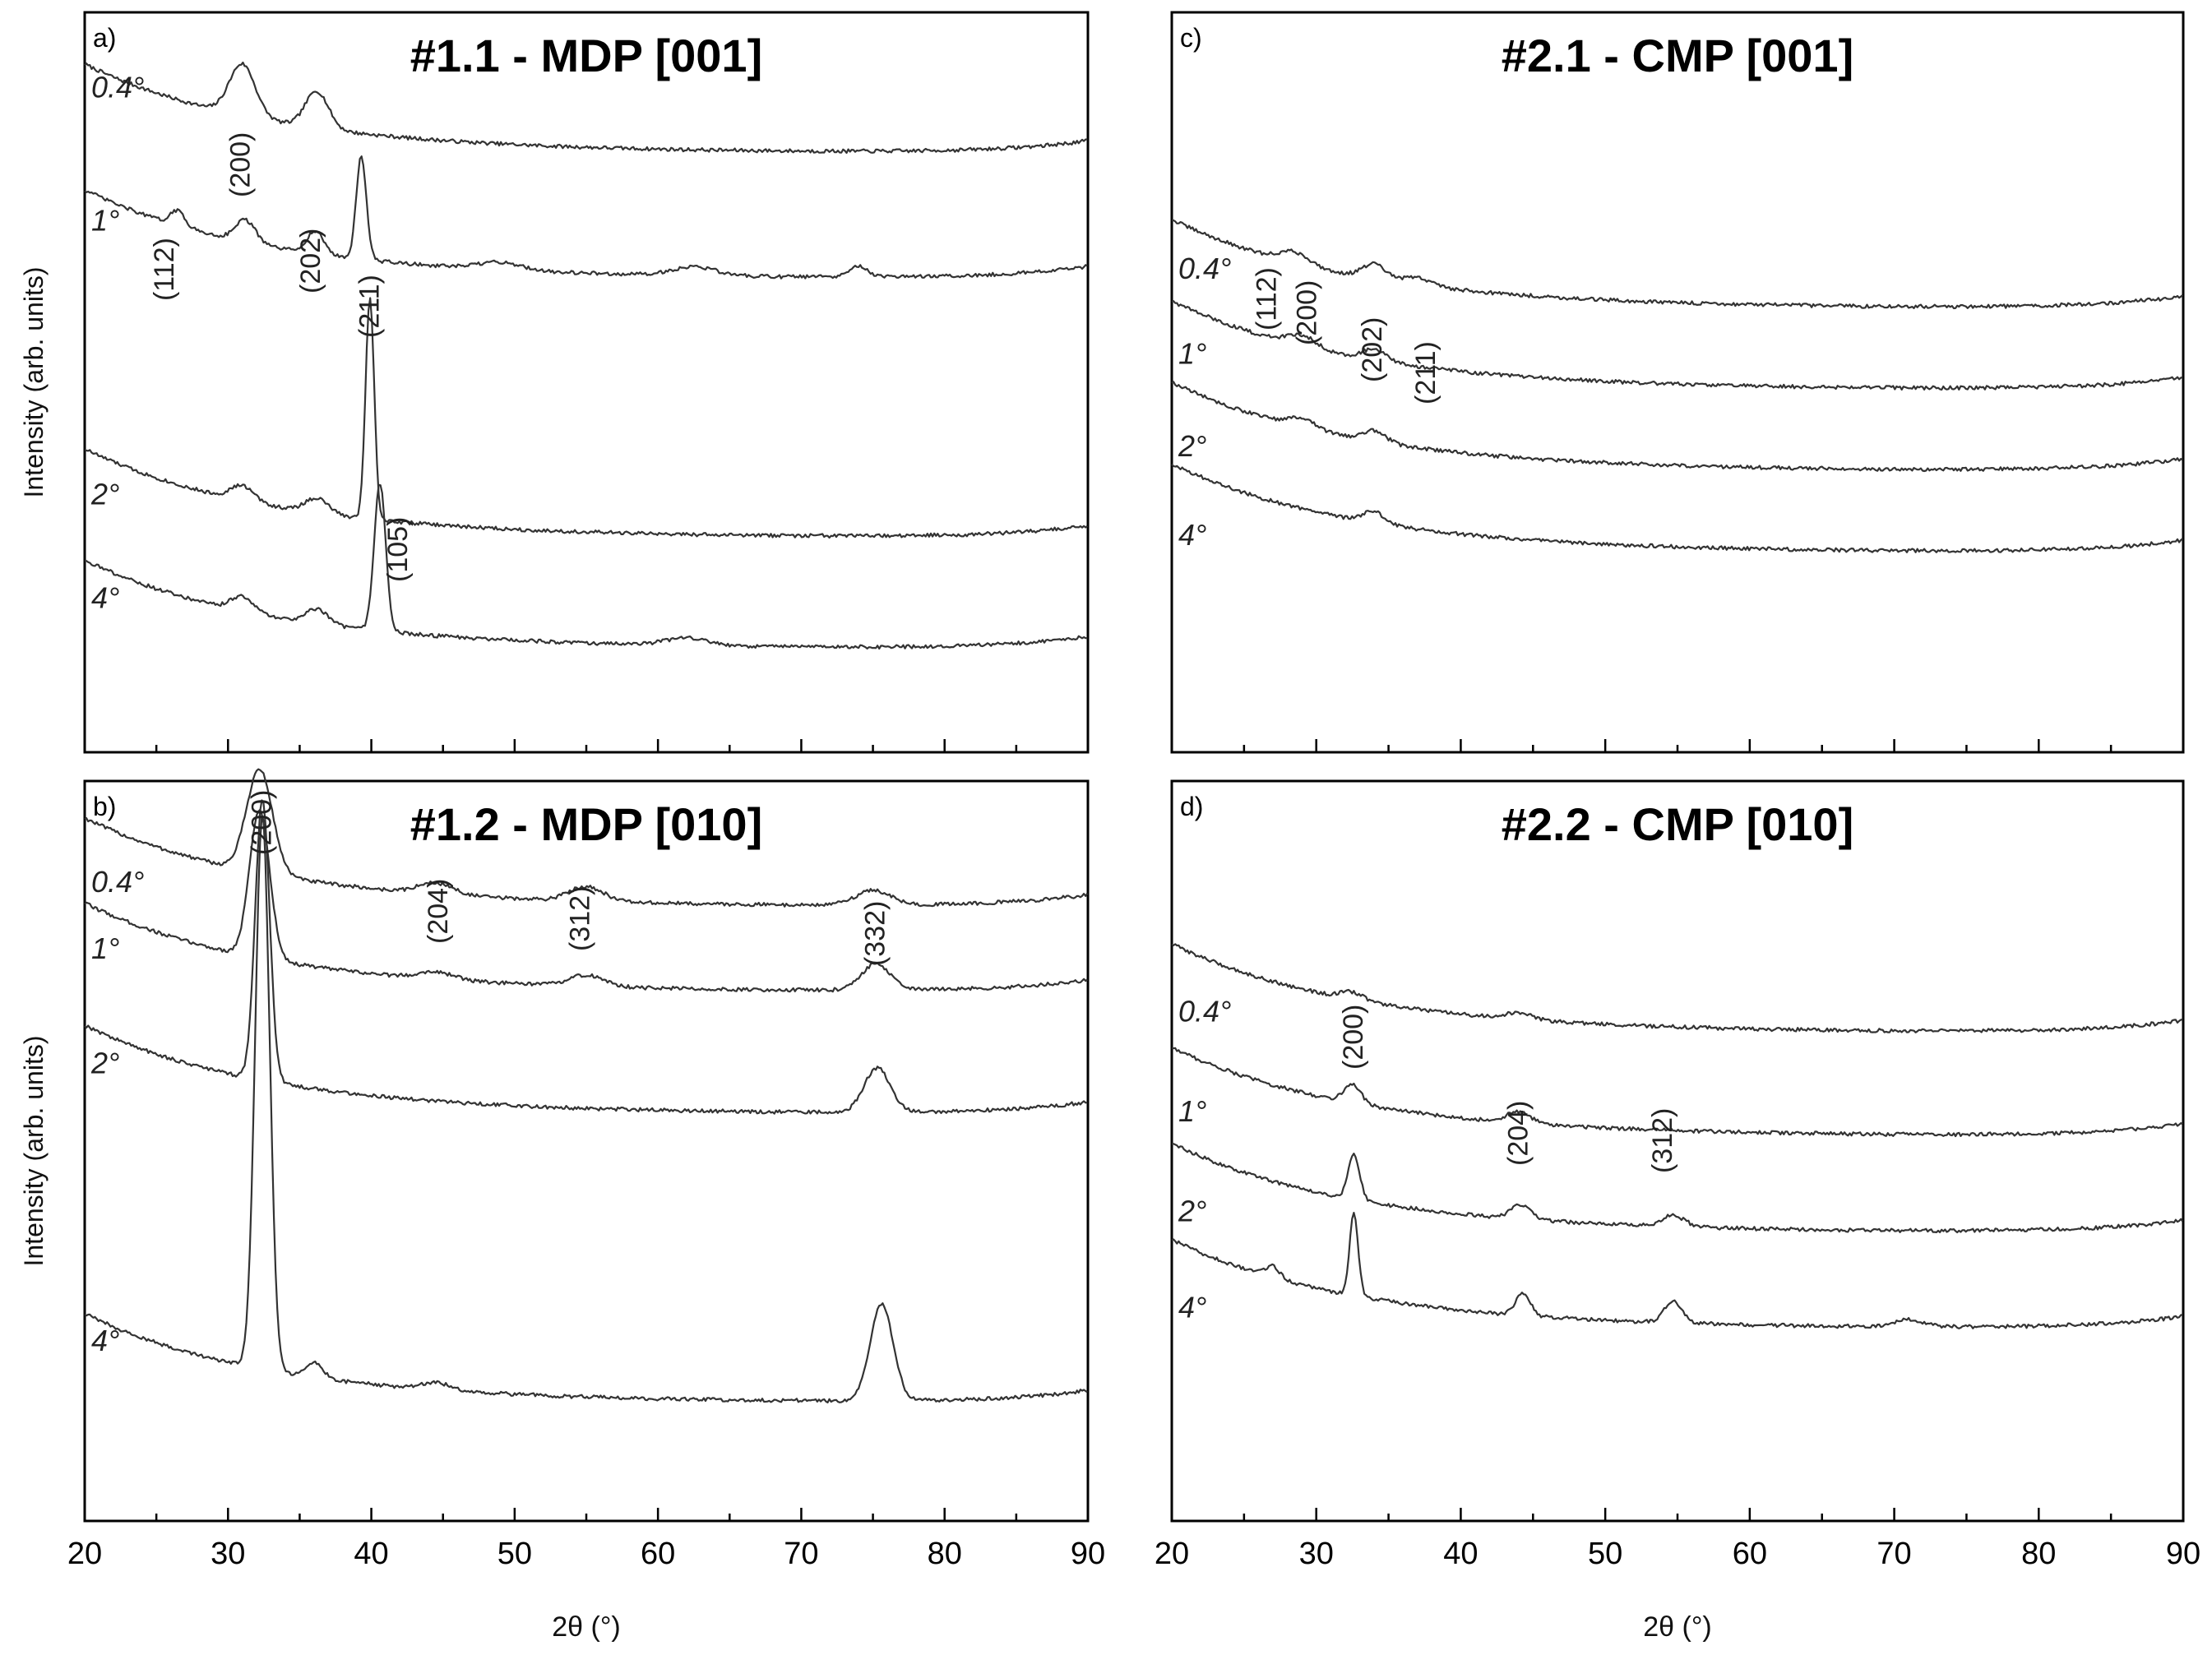 The width and height of the screenshot is (2212, 1664). I want to click on peak-annotation: (332), so click(875, 933).